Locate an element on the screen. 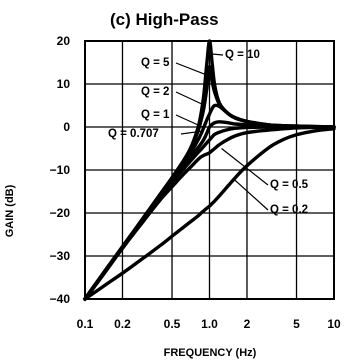  annotation-label: Q = 1 is located at coordinates (155, 115).